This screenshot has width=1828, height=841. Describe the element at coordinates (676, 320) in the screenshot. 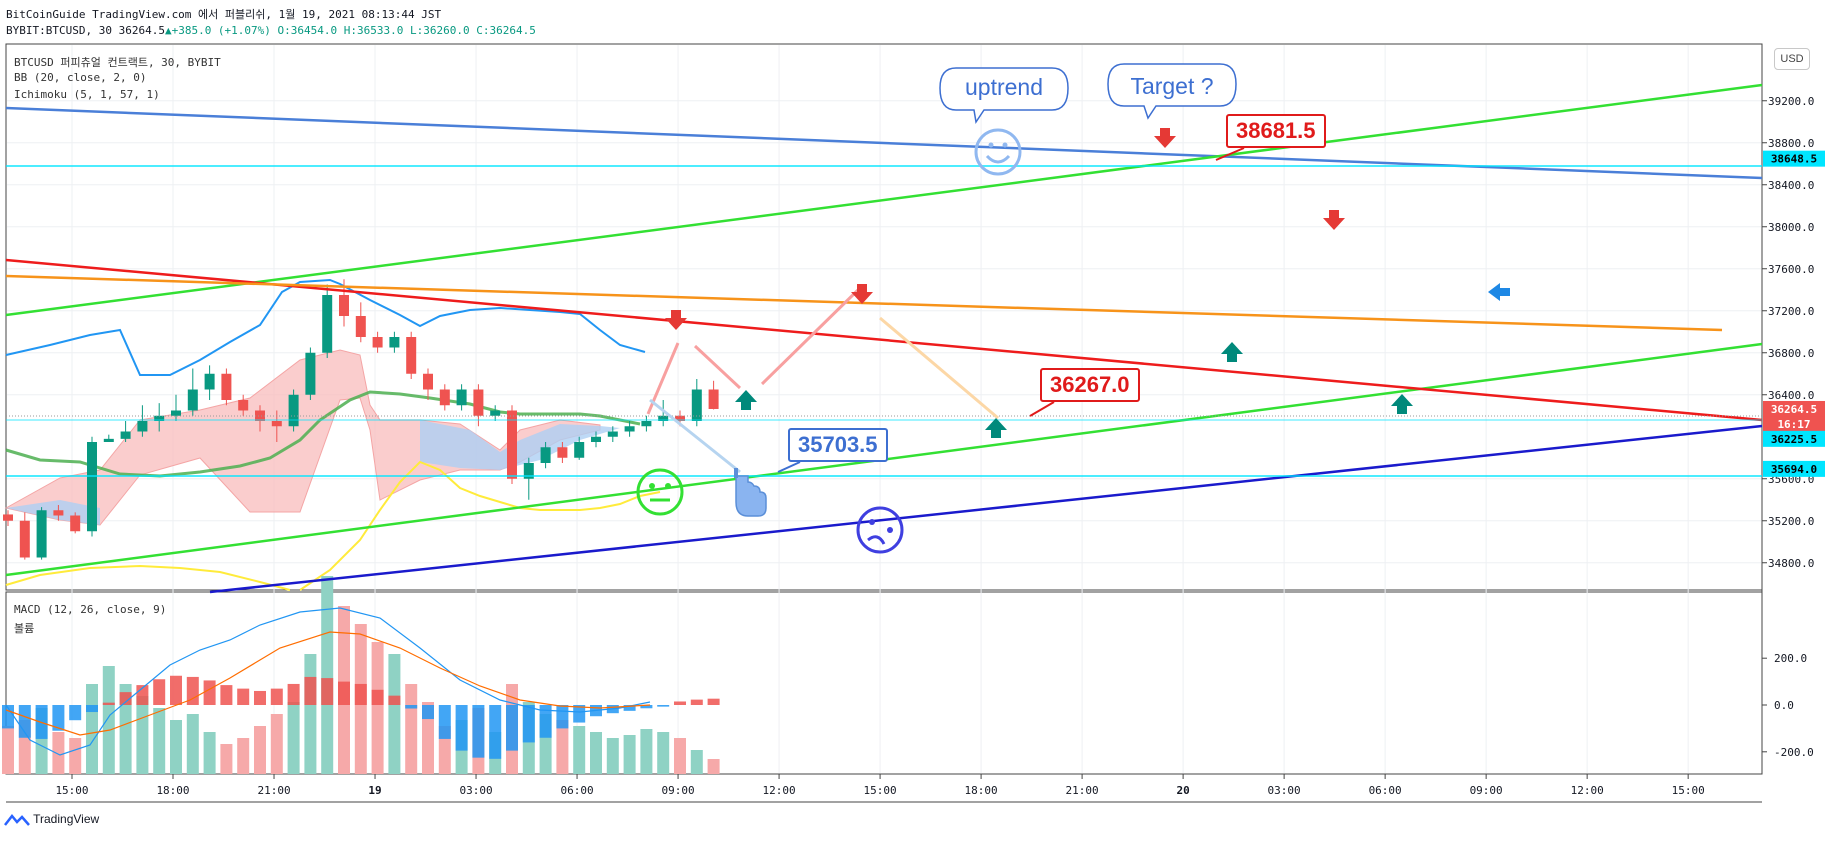

I see `down-arrow-icon` at that location.